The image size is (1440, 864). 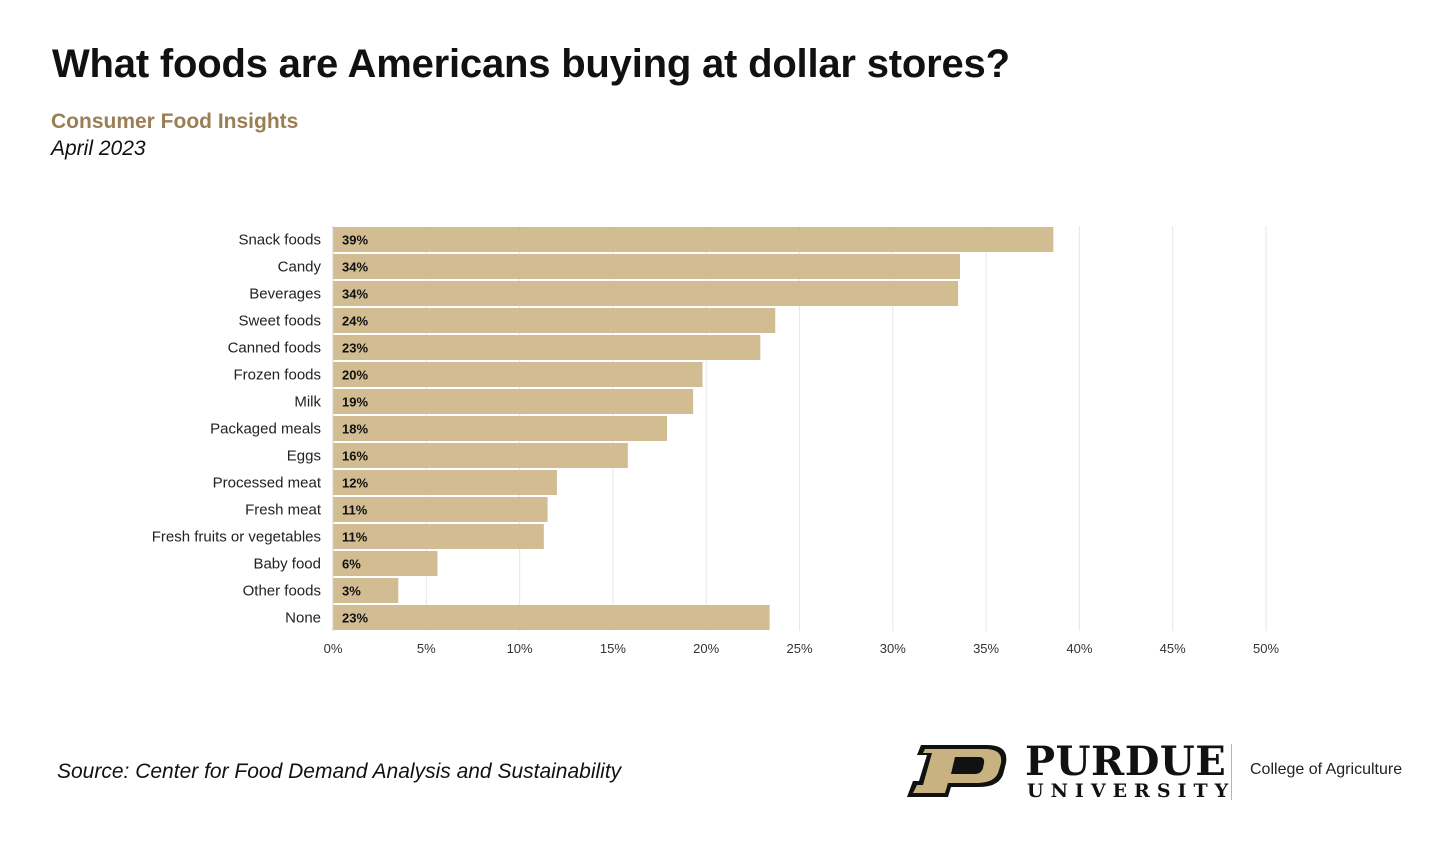 What do you see at coordinates (98, 148) in the screenshot?
I see `chart-date: April 2023` at bounding box center [98, 148].